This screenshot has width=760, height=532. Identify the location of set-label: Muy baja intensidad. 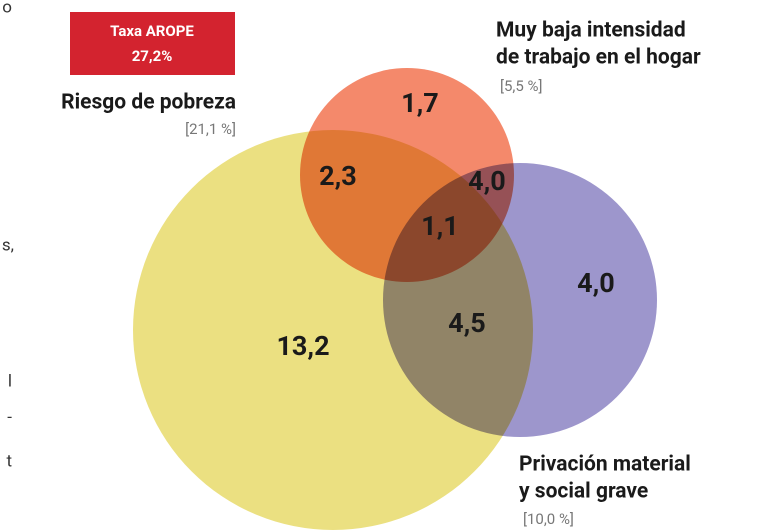
(591, 31).